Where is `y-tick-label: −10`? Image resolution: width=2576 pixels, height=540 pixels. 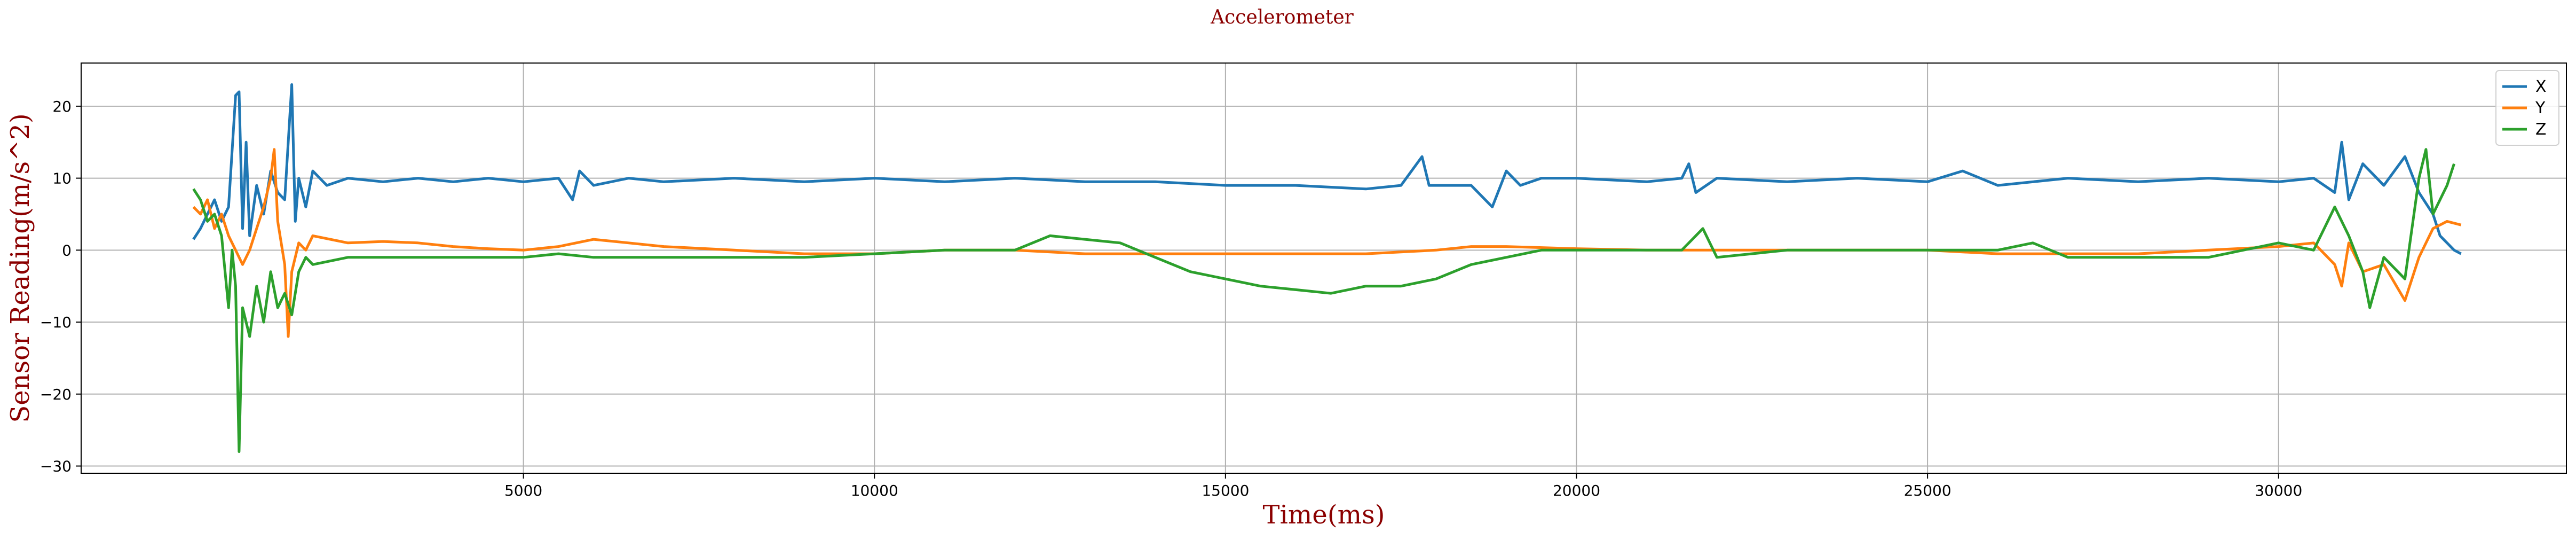
y-tick-label: −10 is located at coordinates (56, 322).